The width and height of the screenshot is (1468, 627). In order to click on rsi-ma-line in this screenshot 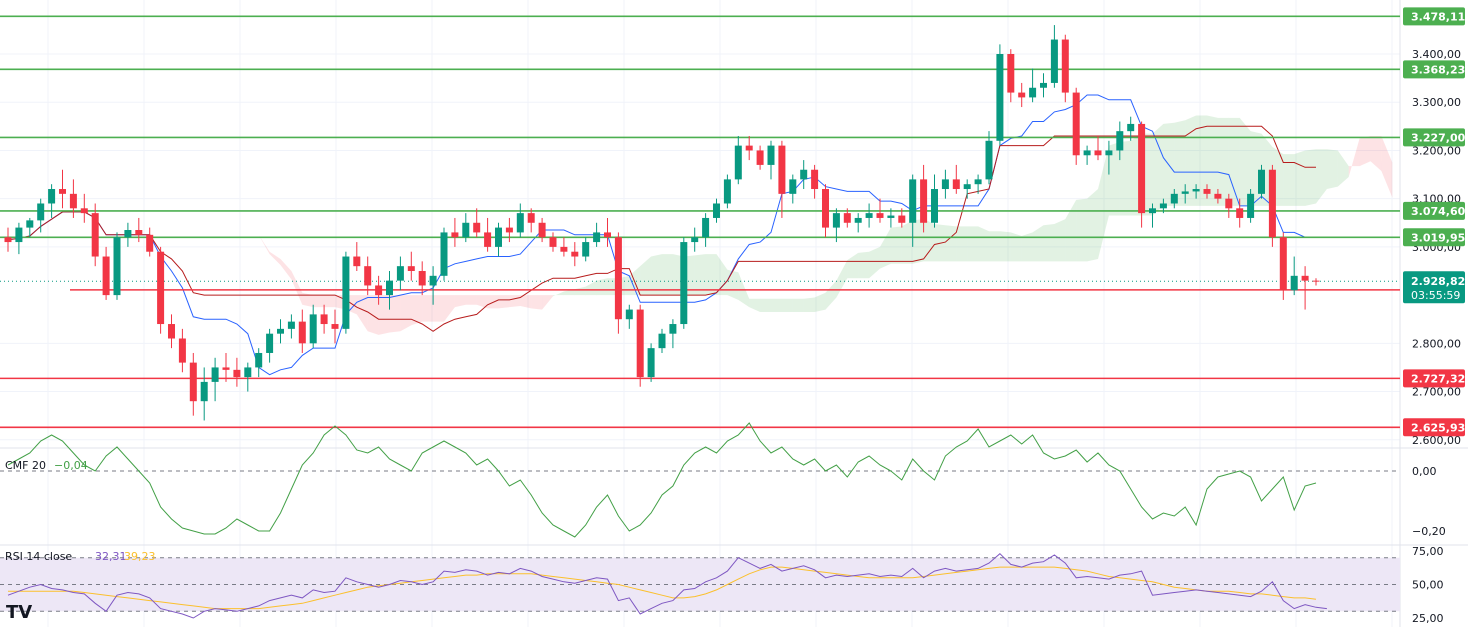, I will do `click(662, 588)`.